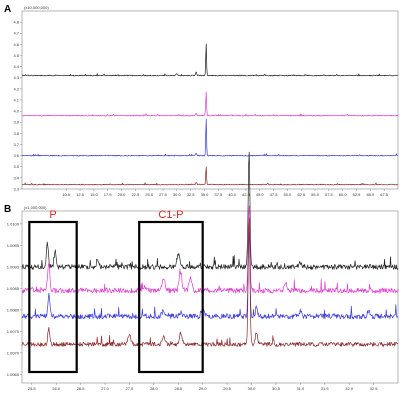 Image resolution: width=400 pixels, height=400 pixels. Describe the element at coordinates (349, 388) in the screenshot. I see `x-tick-label: 32.0` at that location.